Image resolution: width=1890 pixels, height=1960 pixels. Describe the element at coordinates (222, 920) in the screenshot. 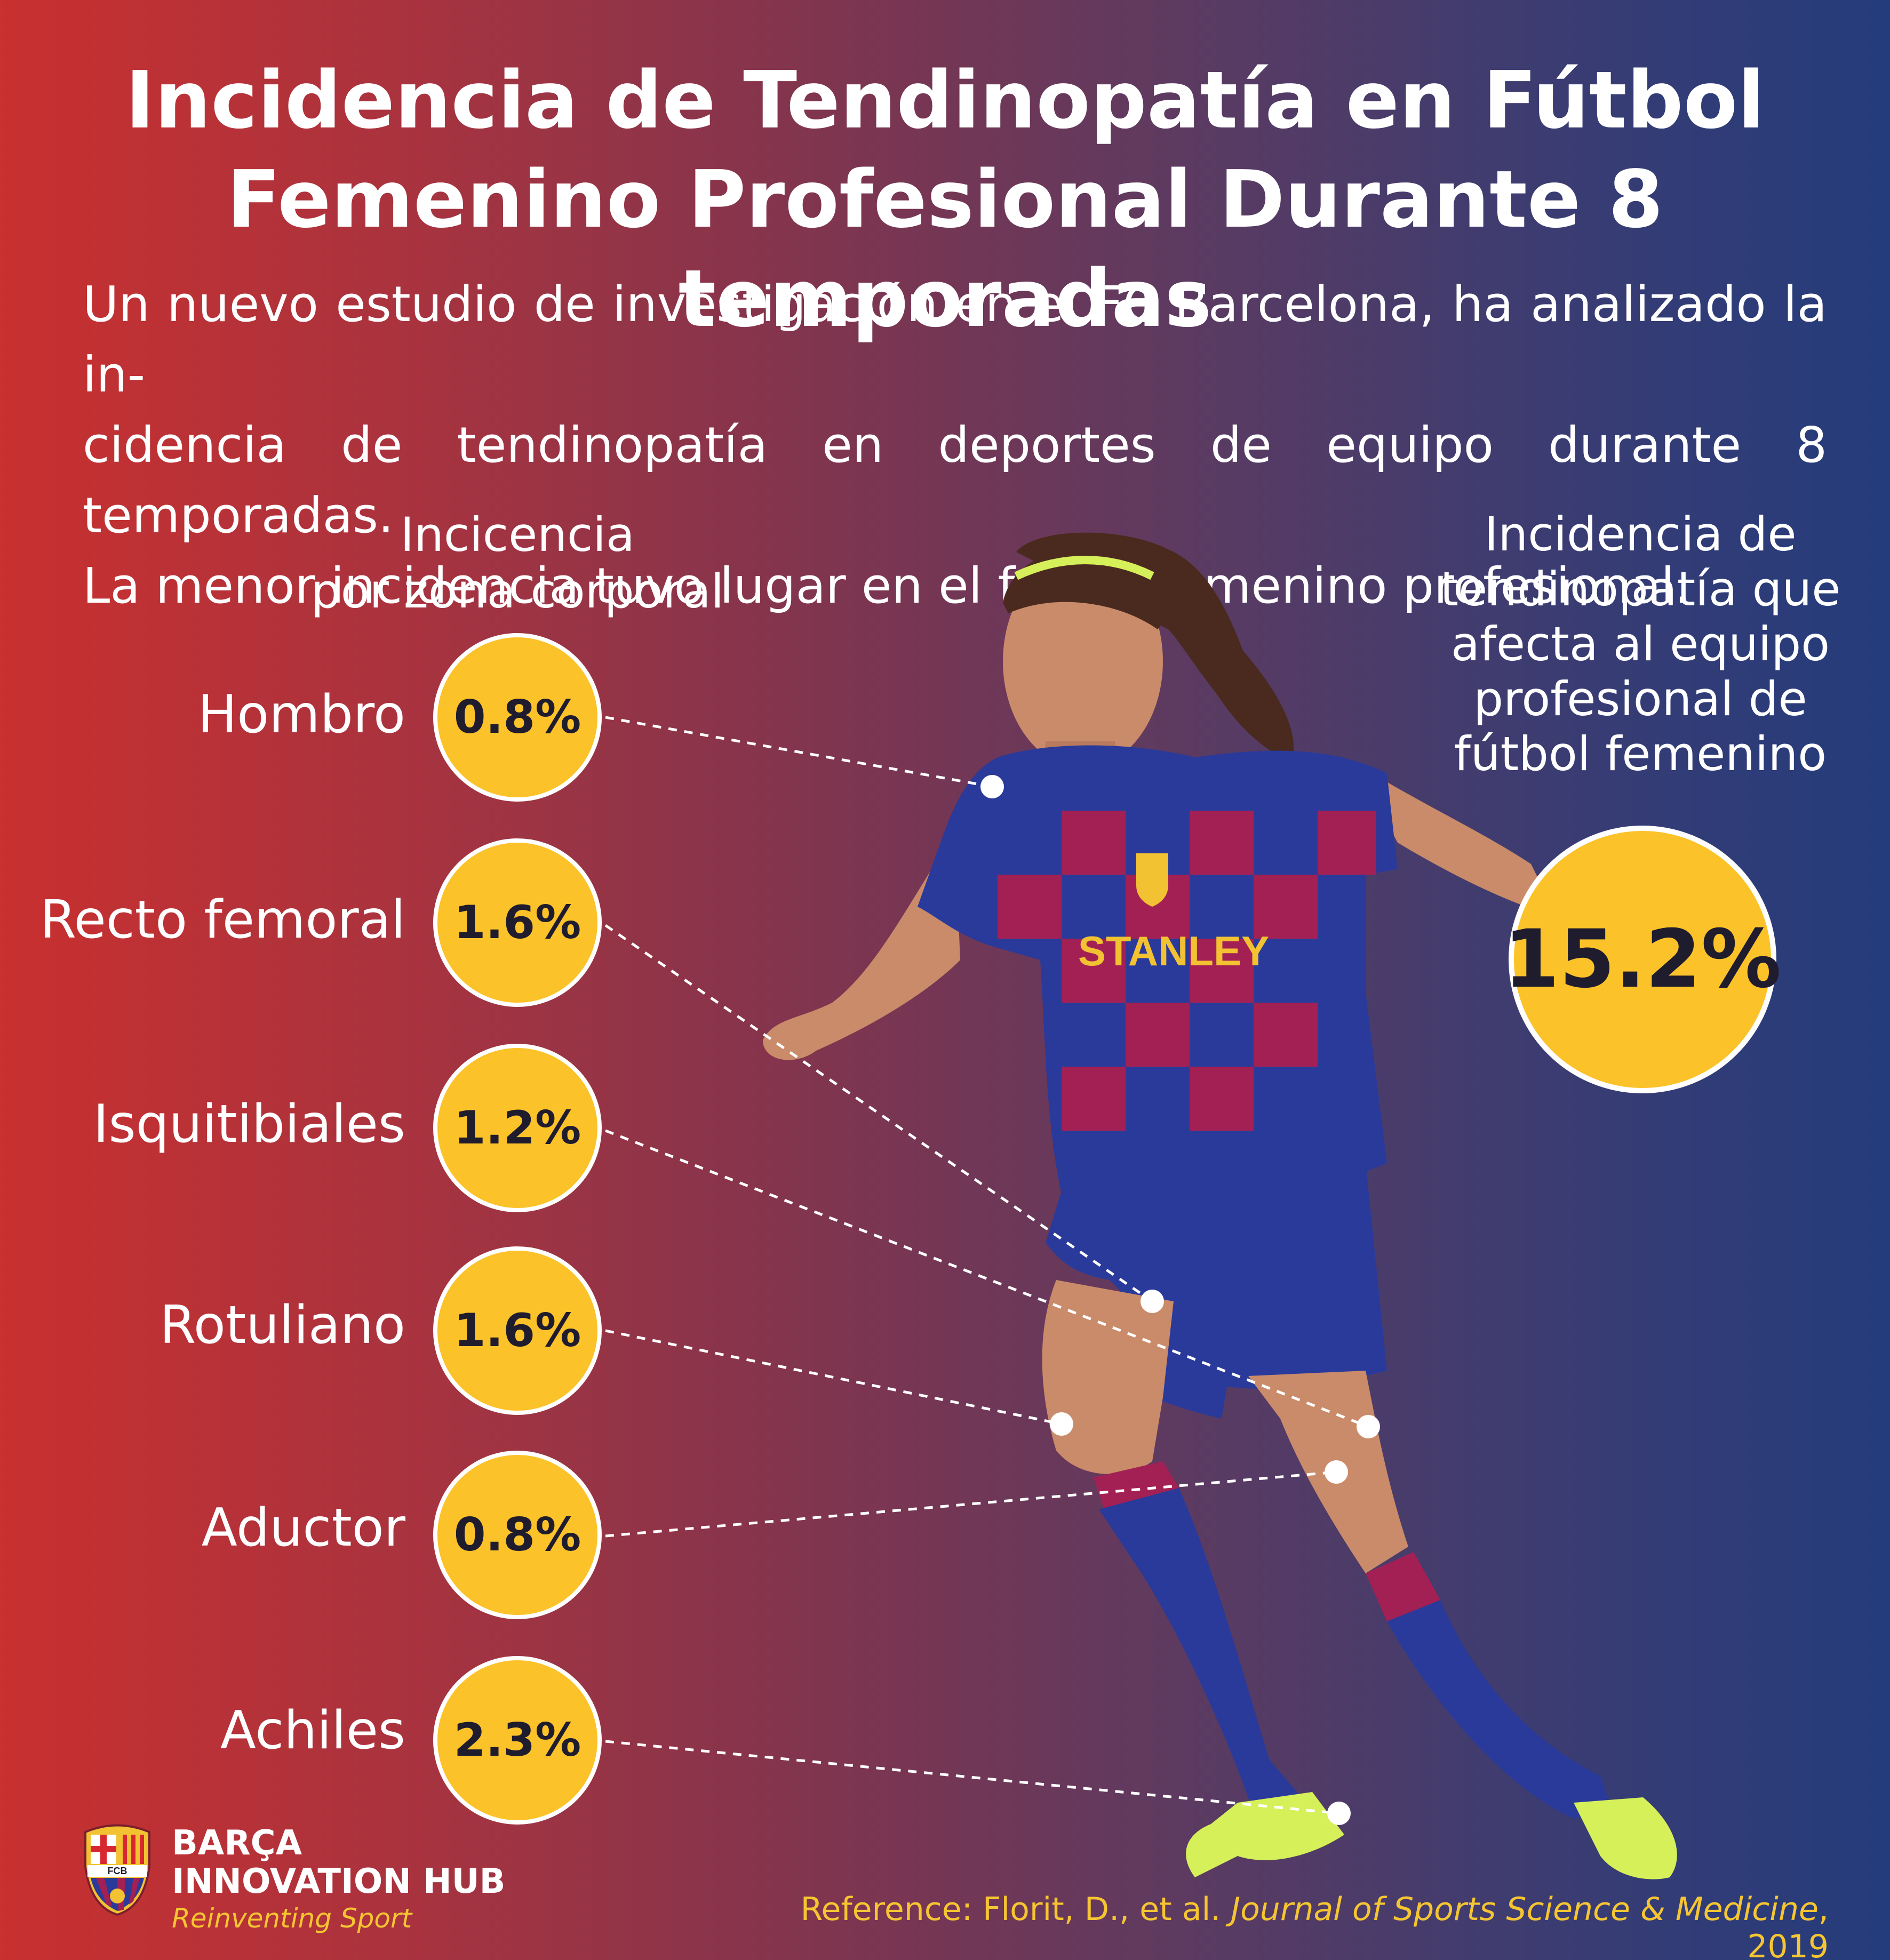

I see `zone-label-recto-femoral: Recto femoral` at that location.